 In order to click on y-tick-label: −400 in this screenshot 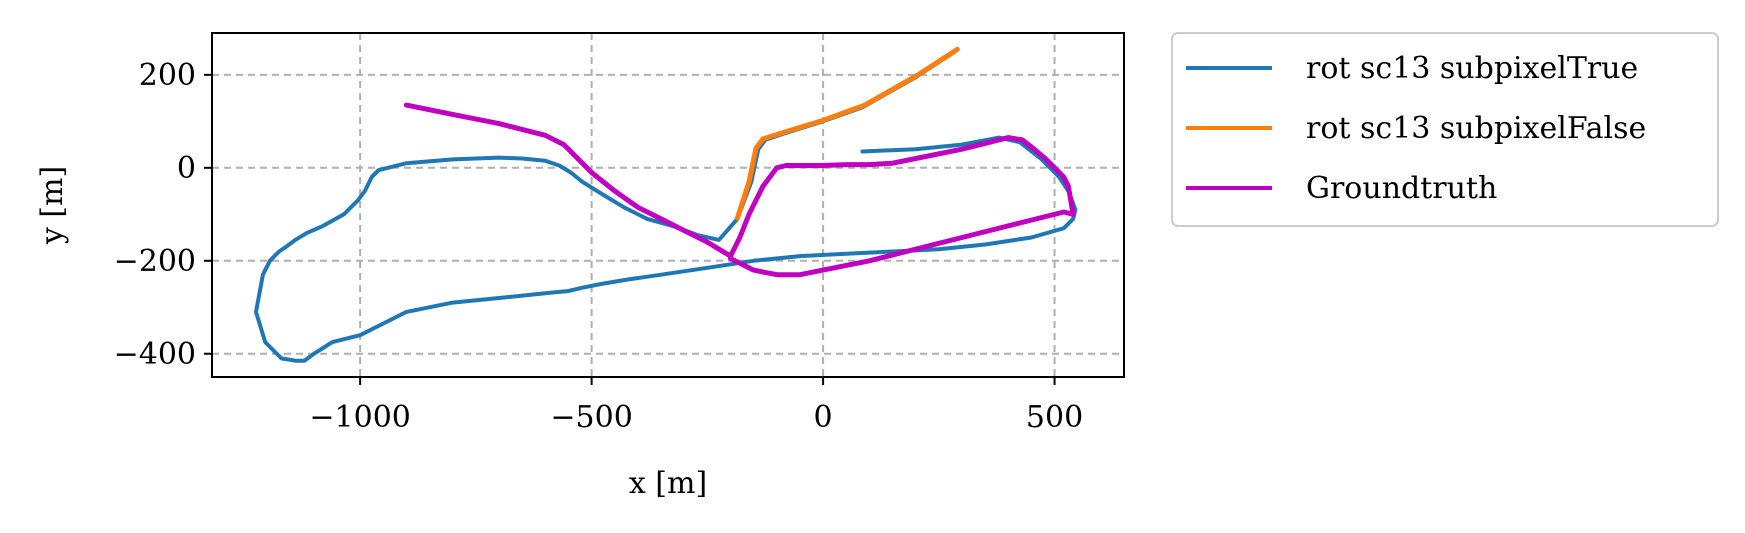, I will do `click(155, 354)`.